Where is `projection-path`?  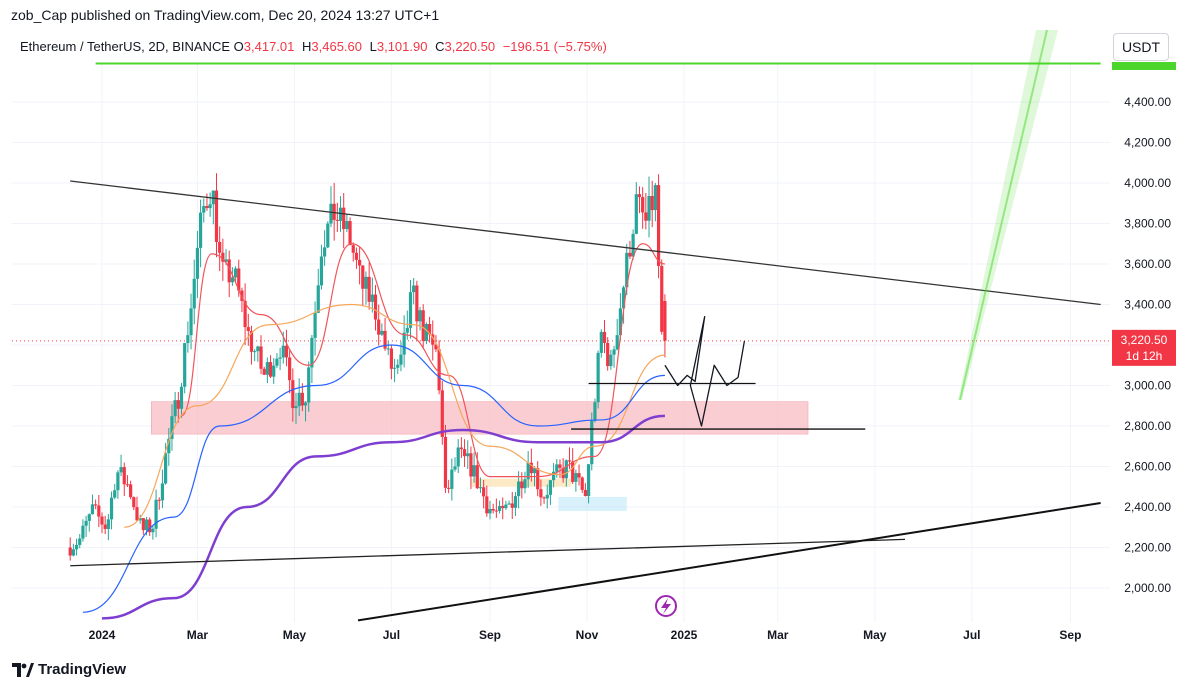
projection-path is located at coordinates (705, 371).